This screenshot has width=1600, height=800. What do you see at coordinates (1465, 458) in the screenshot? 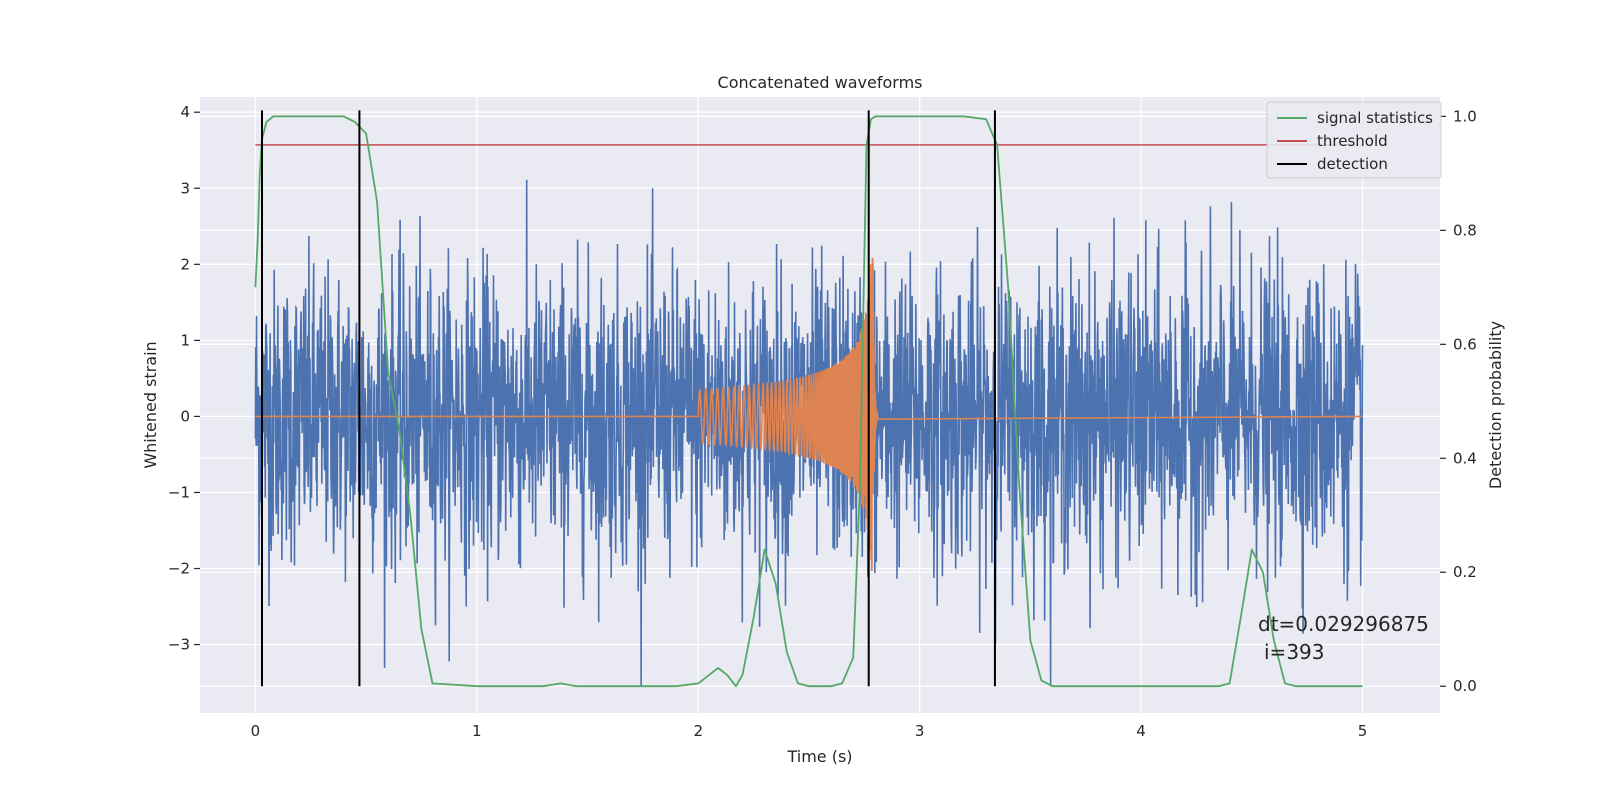
I see `y2-tick-label: 0.4` at bounding box center [1465, 458].